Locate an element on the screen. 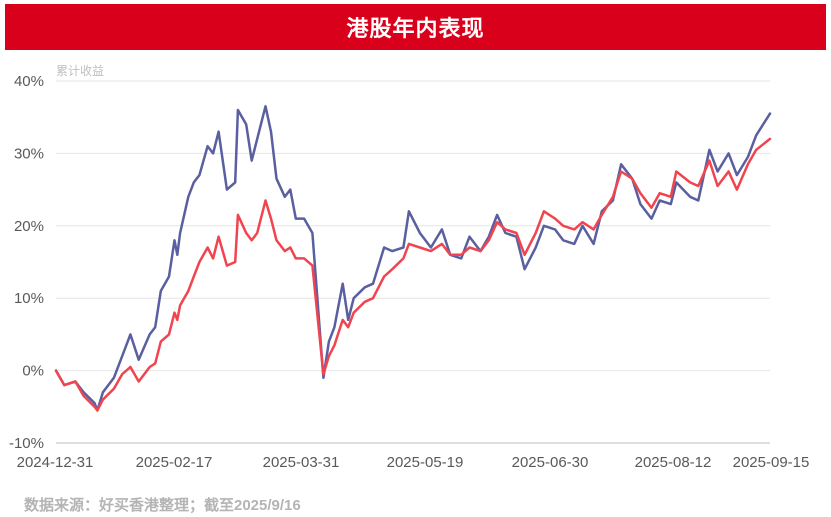  x-tick-label: 2025-06-30 is located at coordinates (550, 462).